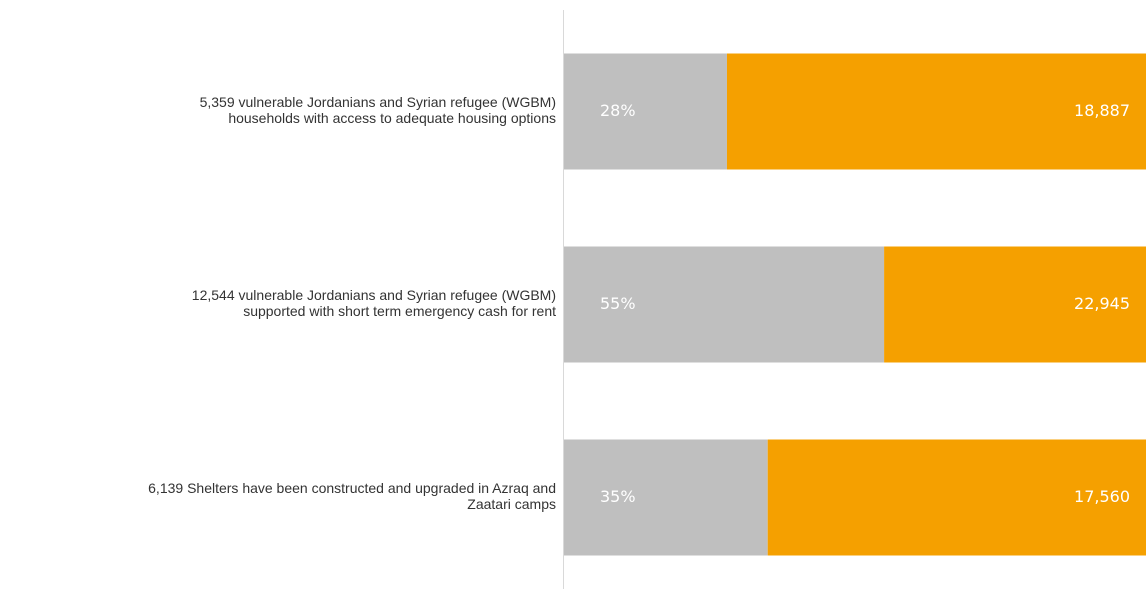  What do you see at coordinates (618, 496) in the screenshot?
I see `value-label: 35%` at bounding box center [618, 496].